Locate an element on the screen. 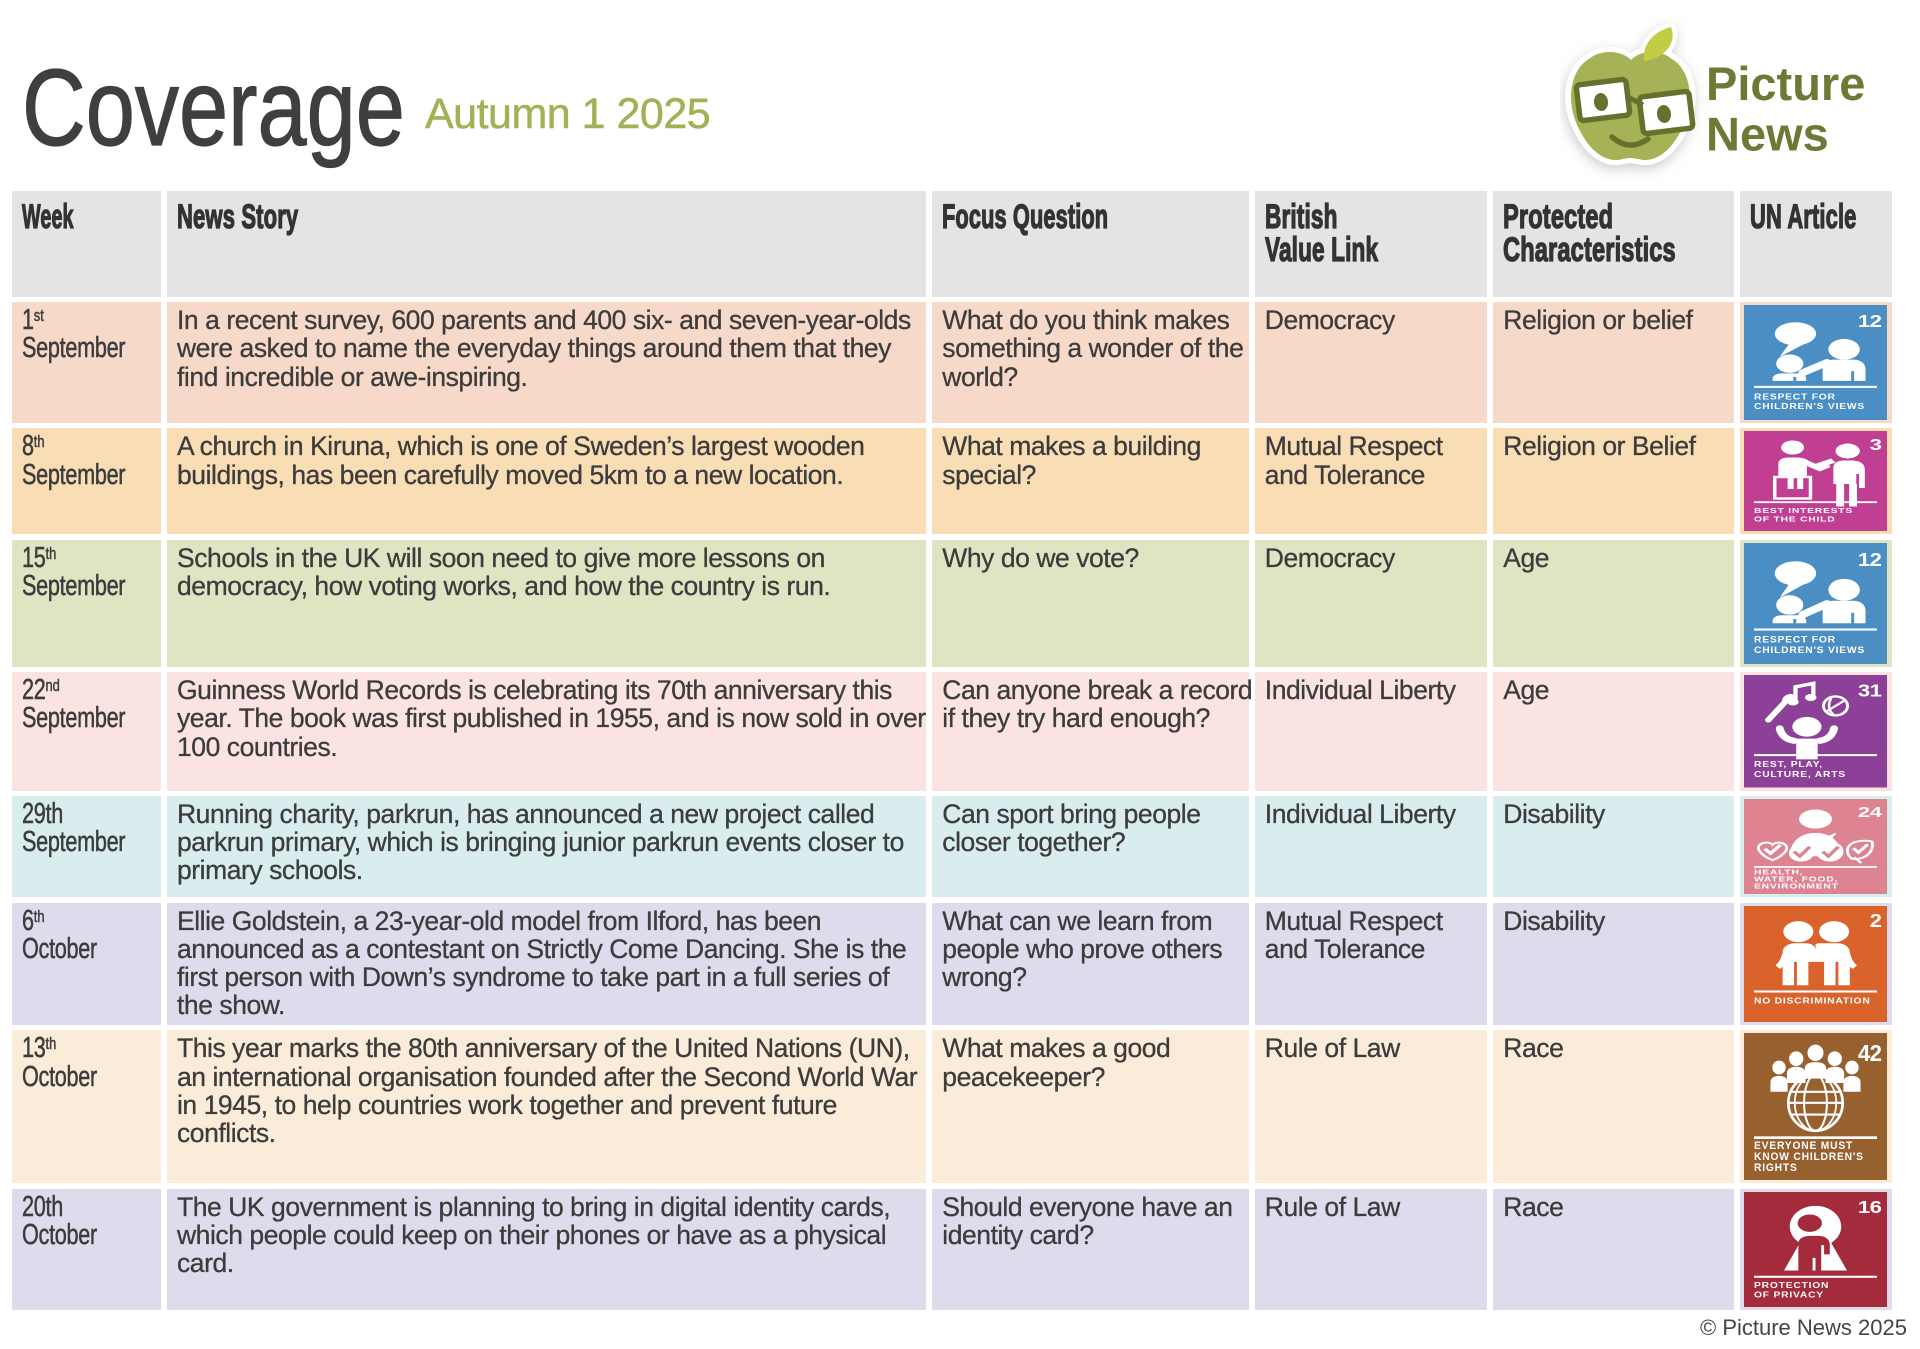 This screenshot has width=1920, height=1349. svg-text: EVERYONE MUST is located at coordinates (1803, 1146).